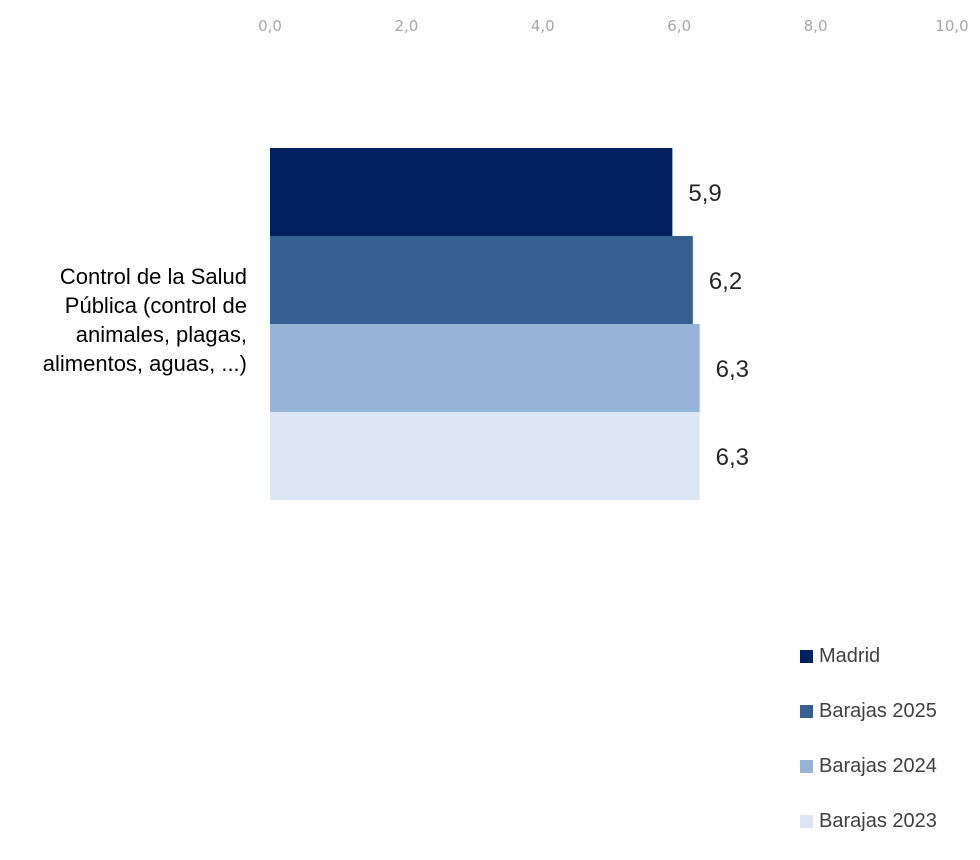  What do you see at coordinates (878, 766) in the screenshot?
I see `legend-label-barajas-2024: Barajas 2024` at bounding box center [878, 766].